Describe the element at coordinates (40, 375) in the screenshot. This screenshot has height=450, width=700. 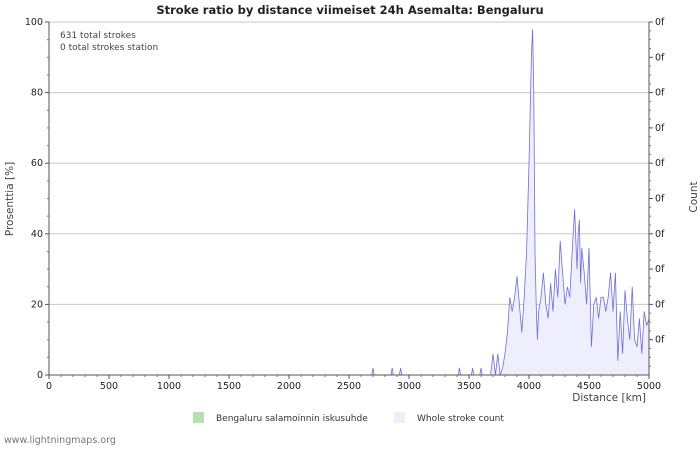
I see `y-tick-label: 0` at that location.